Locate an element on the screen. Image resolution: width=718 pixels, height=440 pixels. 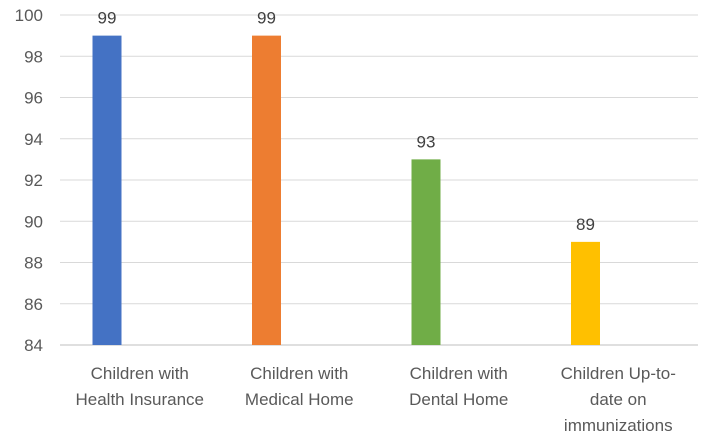
data-label: 93 is located at coordinates (426, 141).